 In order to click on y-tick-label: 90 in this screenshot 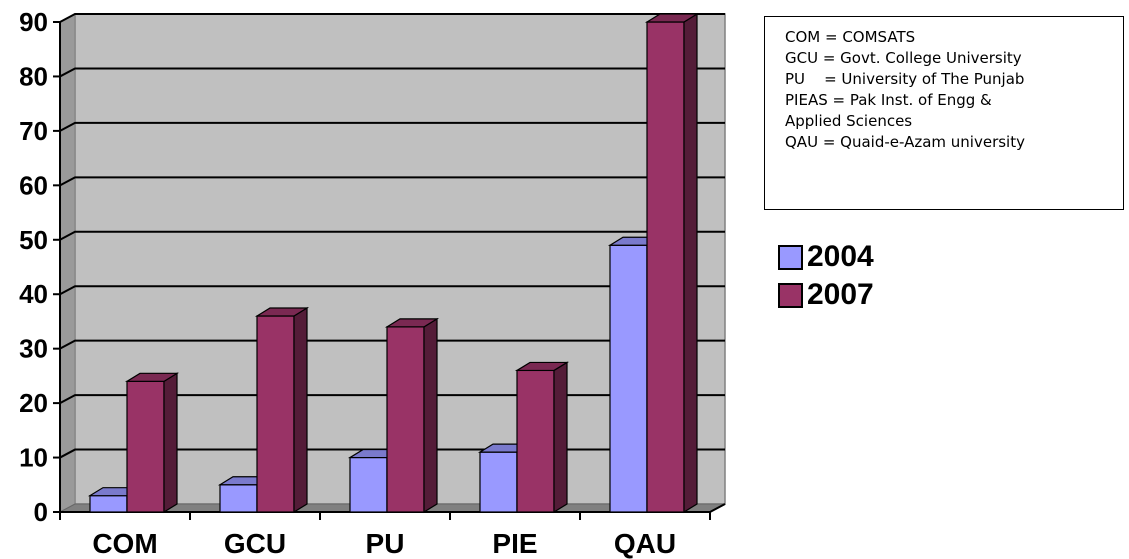, I will do `click(33, 22)`.